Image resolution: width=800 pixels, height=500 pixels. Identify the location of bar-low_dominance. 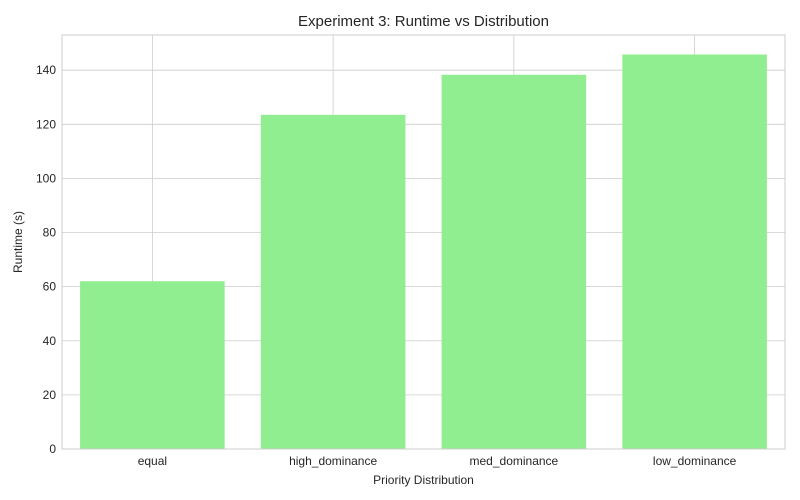
(694, 251).